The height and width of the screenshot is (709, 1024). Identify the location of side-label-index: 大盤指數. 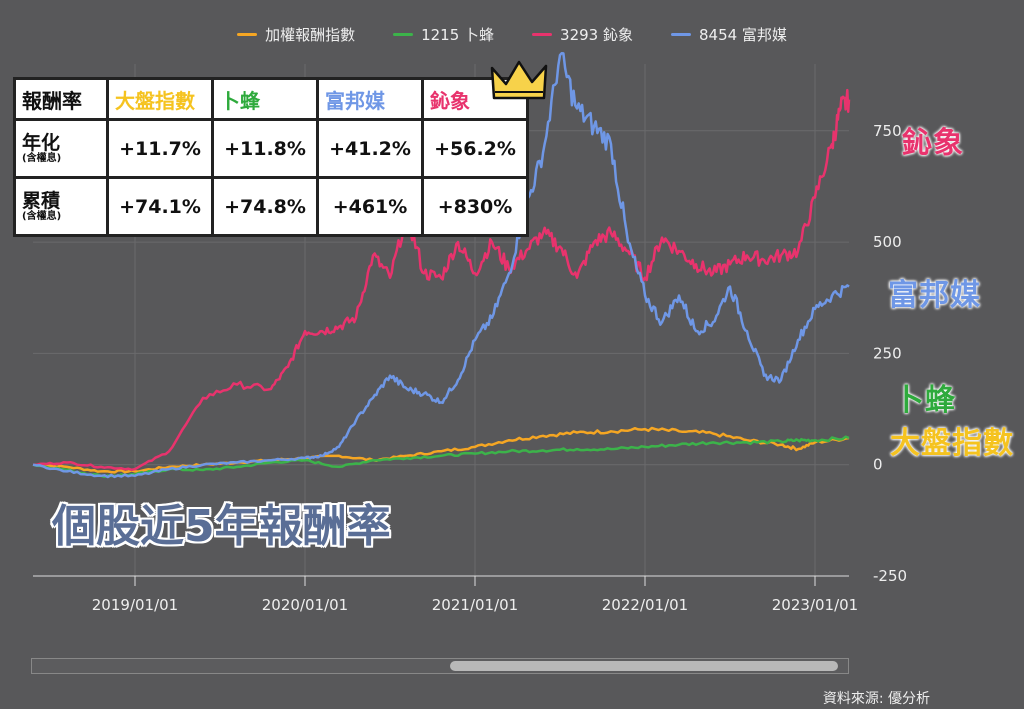
(952, 443).